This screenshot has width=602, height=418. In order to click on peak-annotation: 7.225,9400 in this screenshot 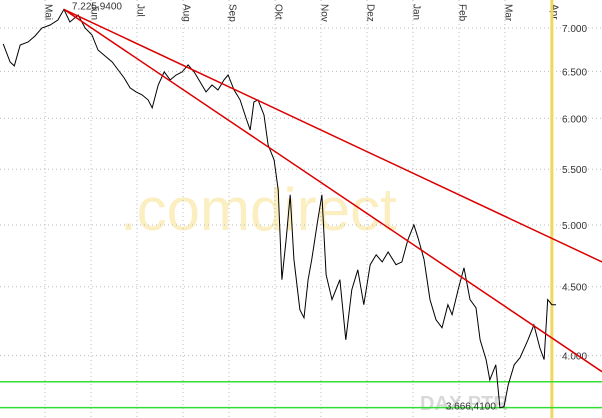, I will do `click(97, 6)`.